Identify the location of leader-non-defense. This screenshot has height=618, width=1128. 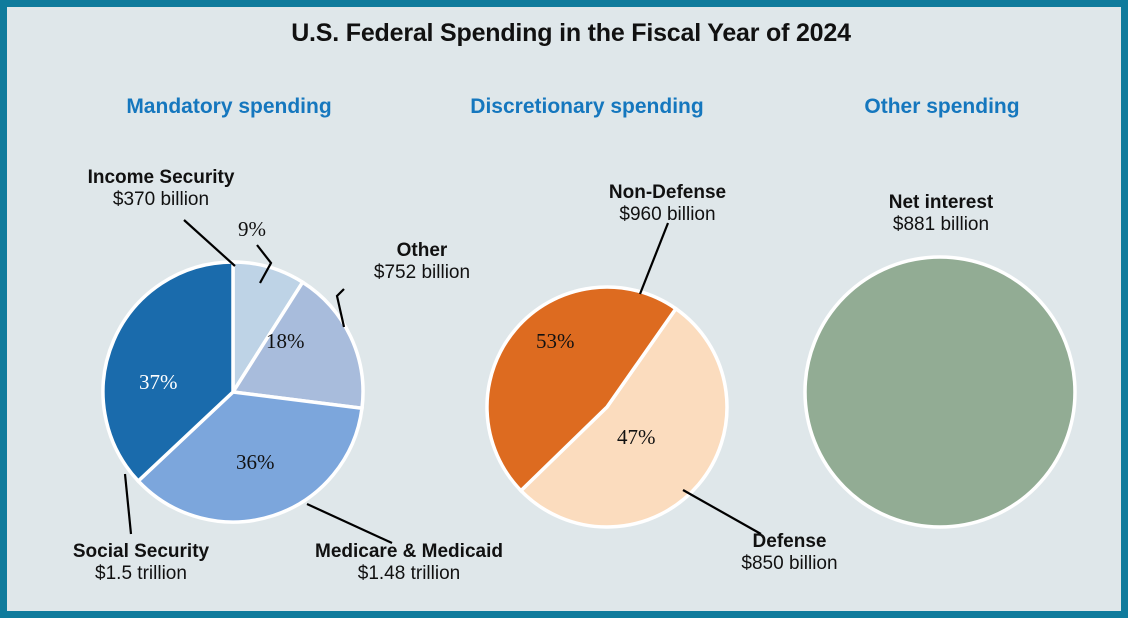
(654, 258).